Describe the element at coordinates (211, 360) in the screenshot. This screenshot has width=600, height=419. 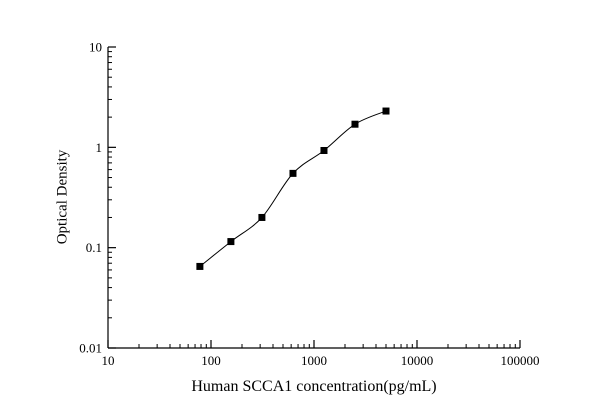
I see `x-tick-label: 100` at that location.